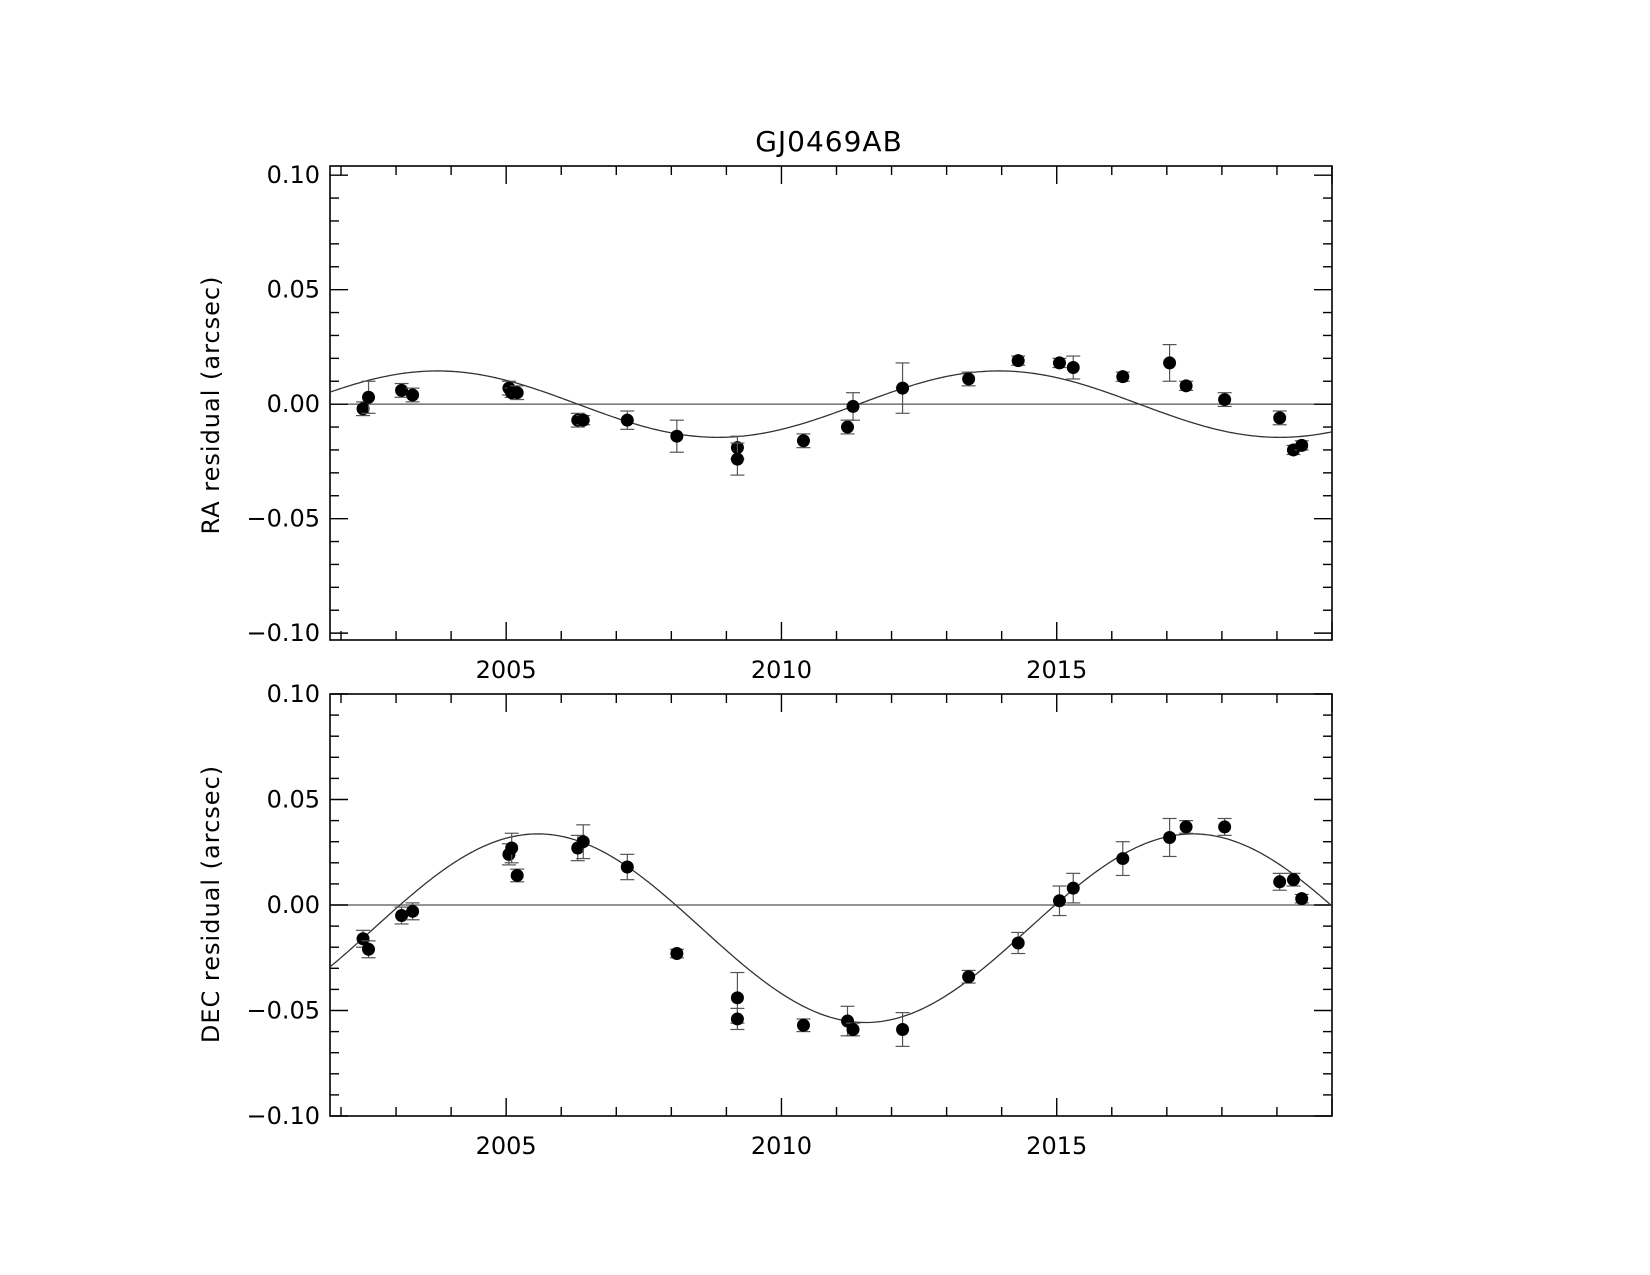 The height and width of the screenshot is (1275, 1650). Describe the element at coordinates (211, 904) in the screenshot. I see `dec-axis-title: DEC residual (arcsec)` at that location.